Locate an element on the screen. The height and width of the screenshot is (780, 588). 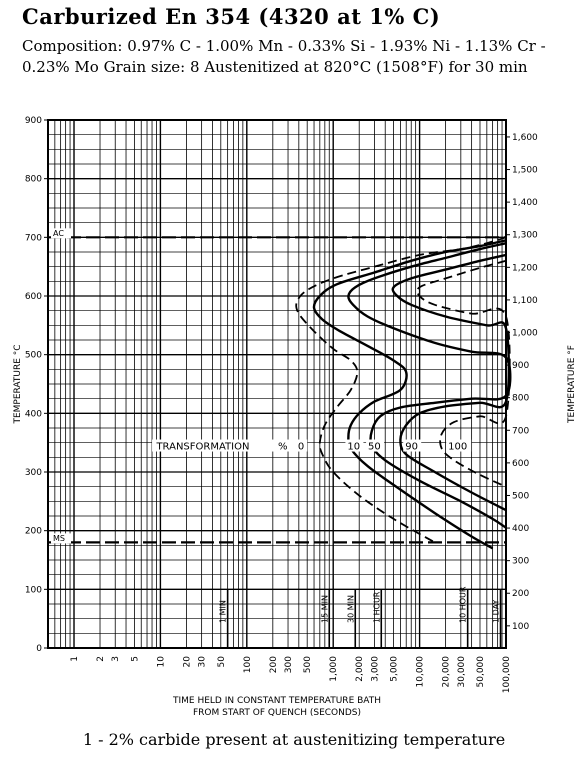
y-tick-label-right: 1,400 is located at coordinates (525, 203).